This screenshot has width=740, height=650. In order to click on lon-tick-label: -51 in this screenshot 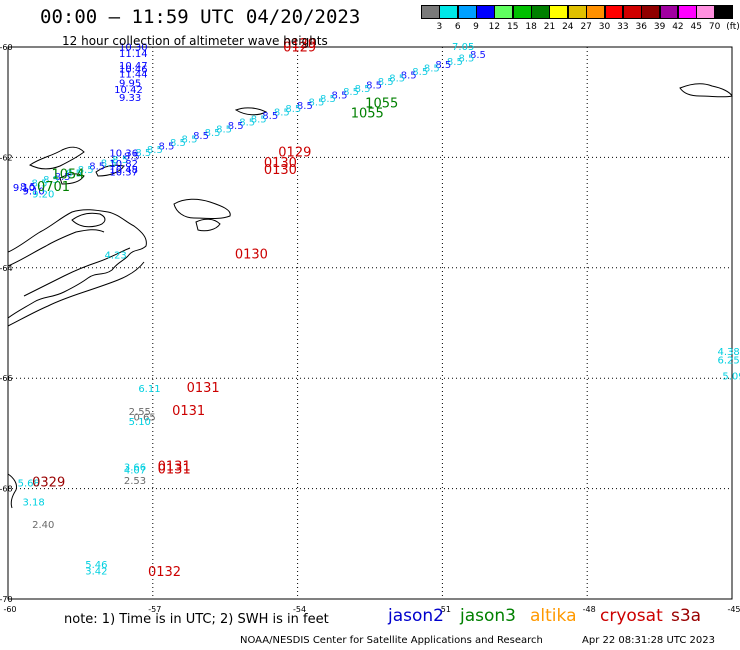, I will do `click(444, 609)`.